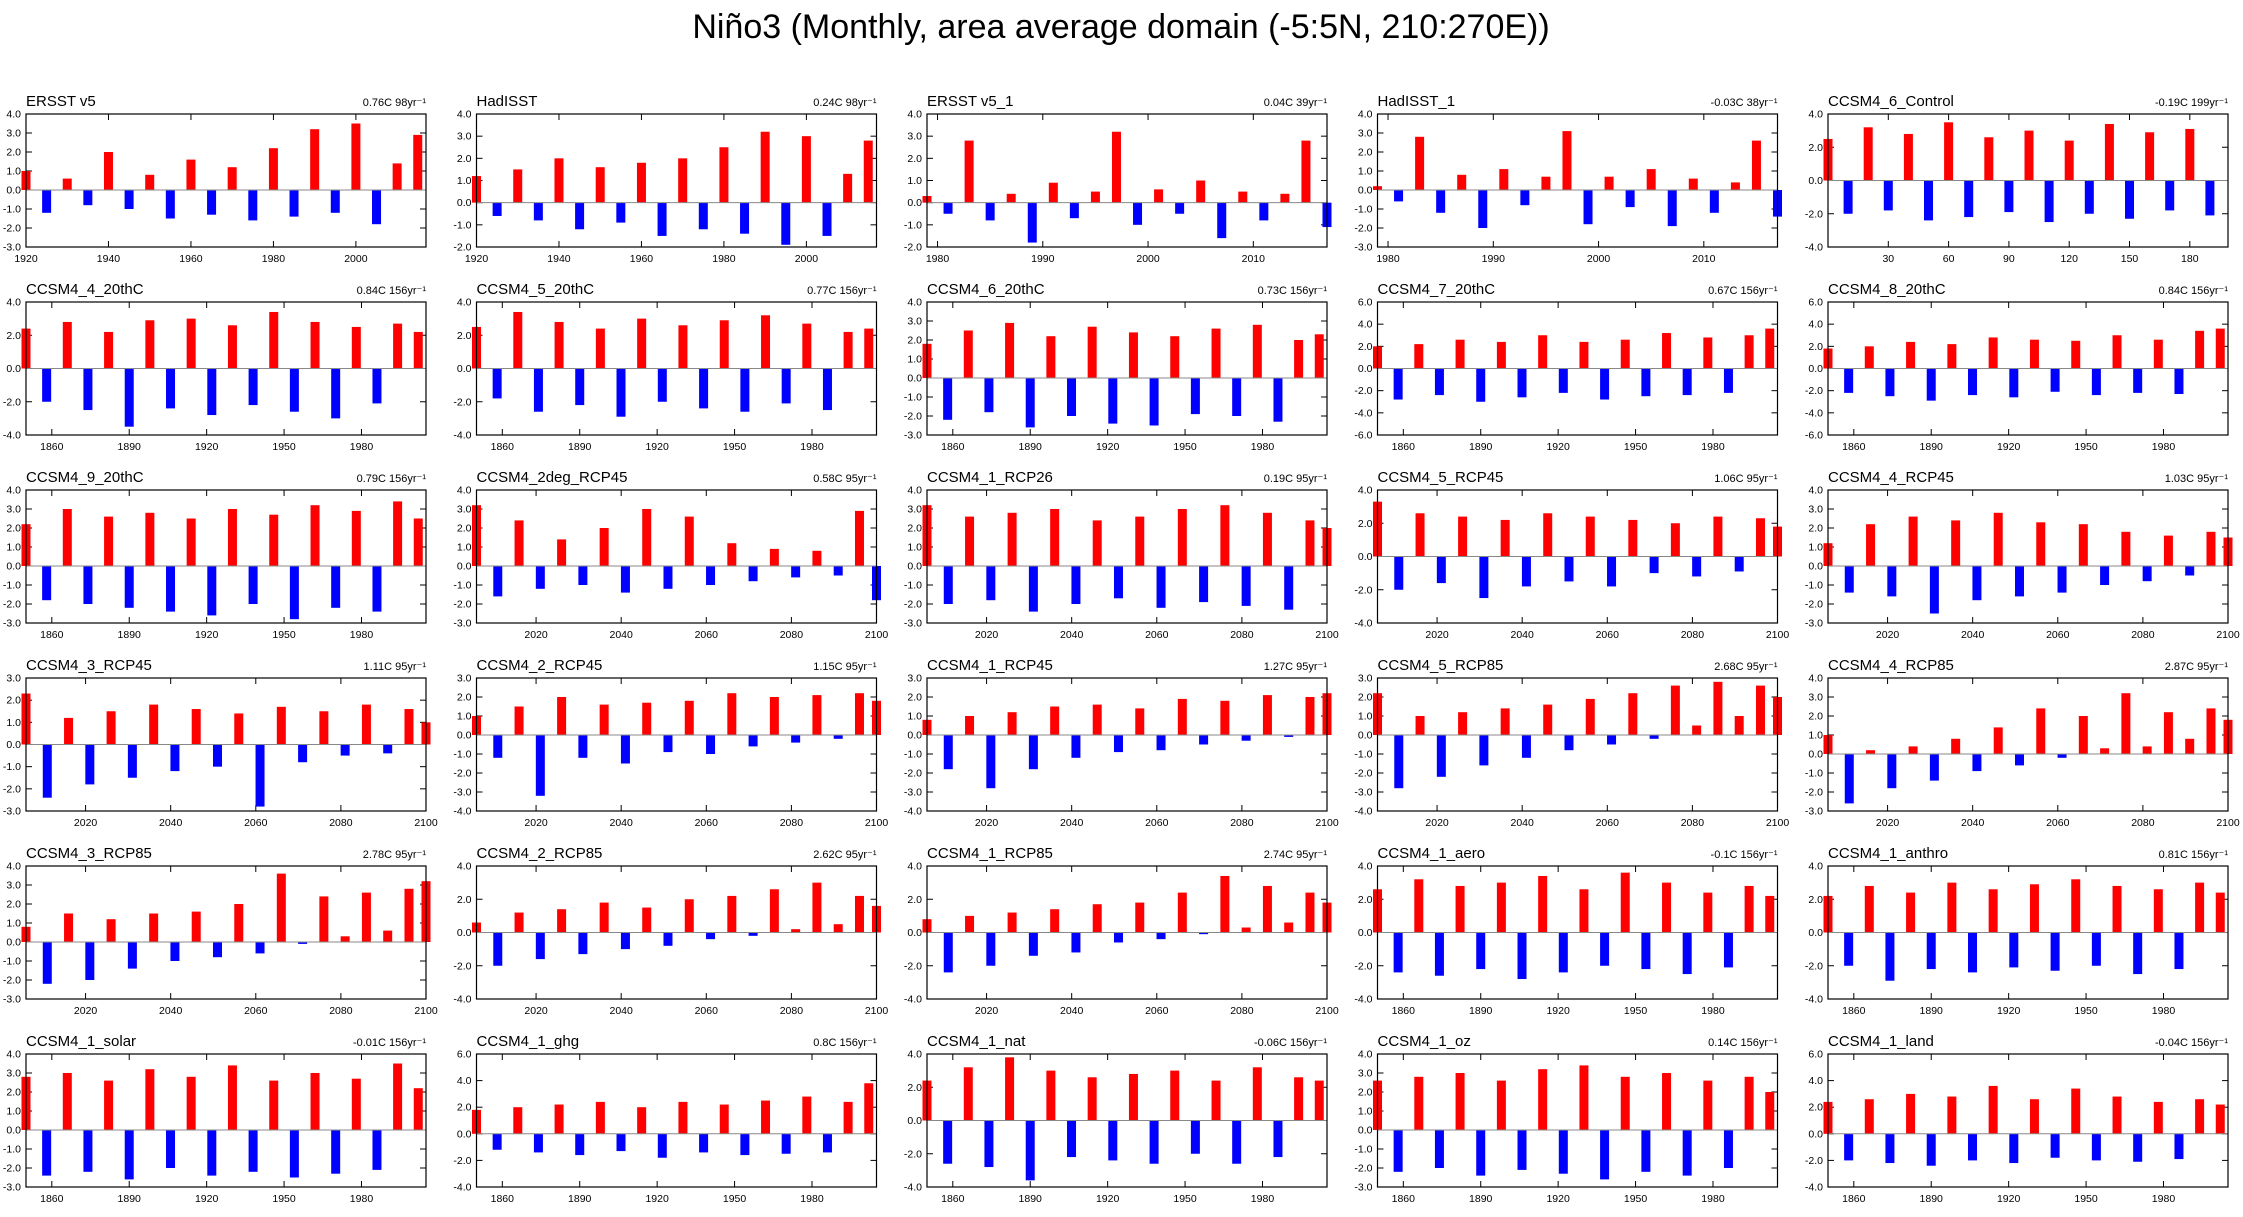 The width and height of the screenshot is (2243, 1217). I want to click on trend-label: 0.73C 156yr⁻¹, so click(1293, 291).